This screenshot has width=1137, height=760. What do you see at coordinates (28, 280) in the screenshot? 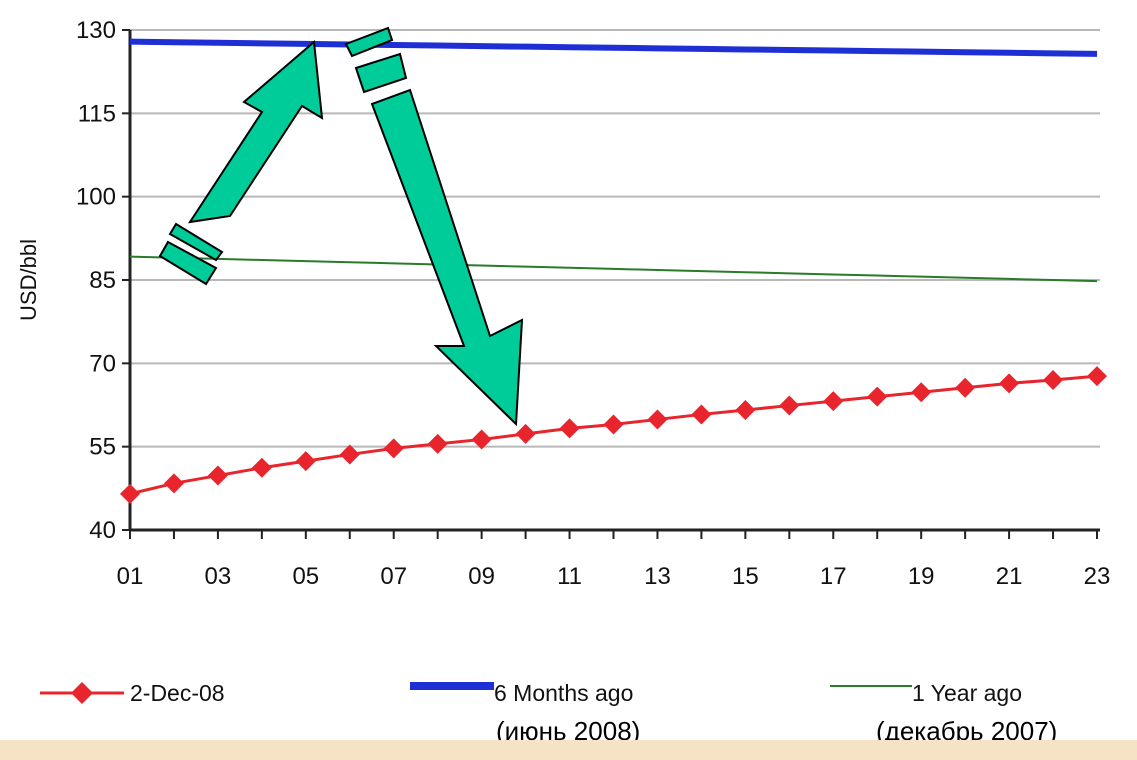
I see `y-axis-title: USD/bbl` at bounding box center [28, 280].